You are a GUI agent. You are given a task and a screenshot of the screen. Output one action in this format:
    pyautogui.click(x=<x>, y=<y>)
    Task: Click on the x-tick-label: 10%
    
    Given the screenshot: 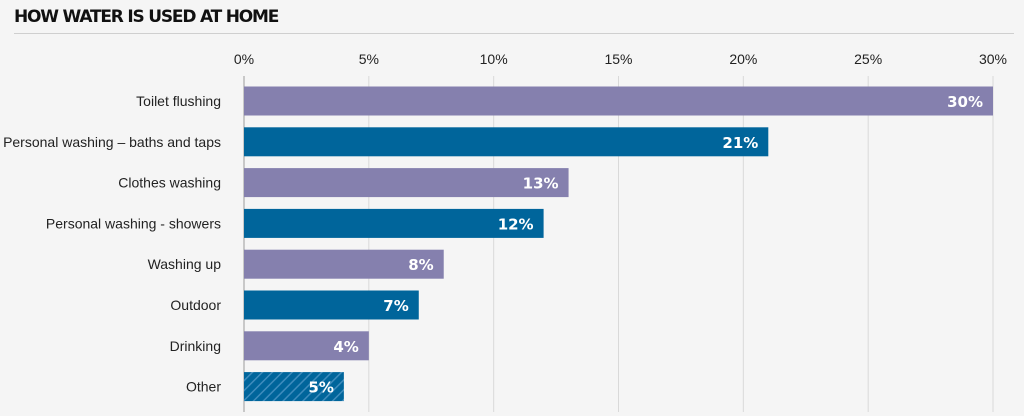 What is the action you would take?
    pyautogui.click(x=494, y=59)
    